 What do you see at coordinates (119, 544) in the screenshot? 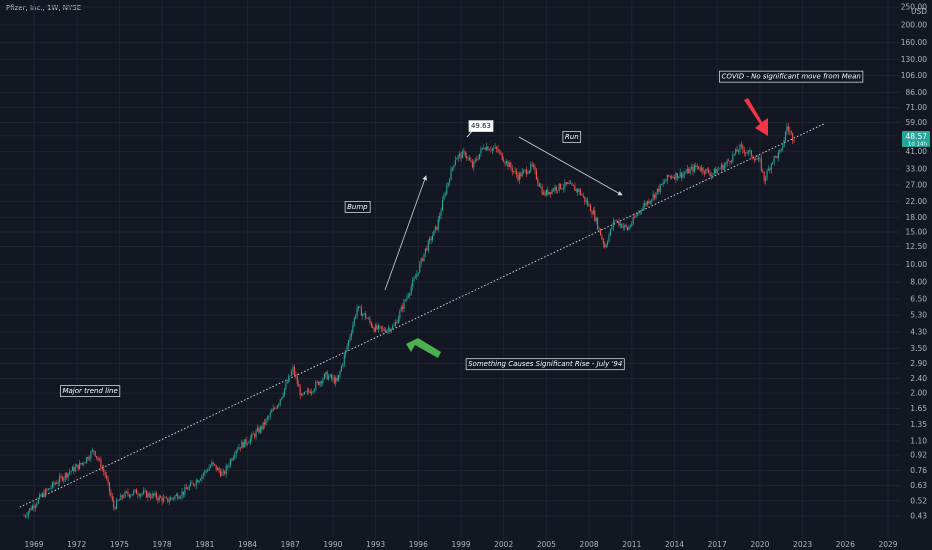
I see `x-tick-label: 1975` at bounding box center [119, 544].